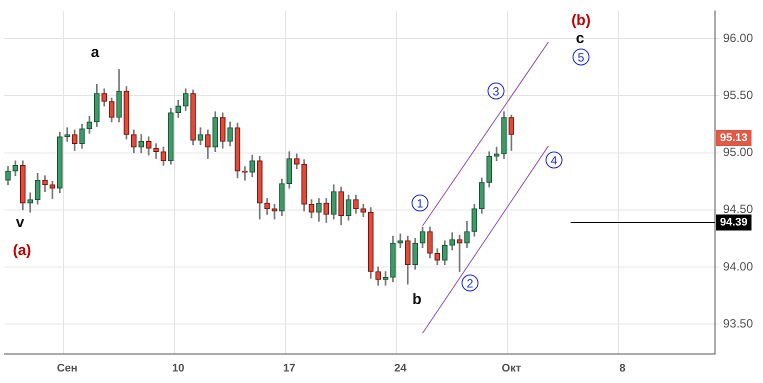 This screenshot has height=383, width=763. I want to click on y-tick-label: 94.00, so click(738, 266).